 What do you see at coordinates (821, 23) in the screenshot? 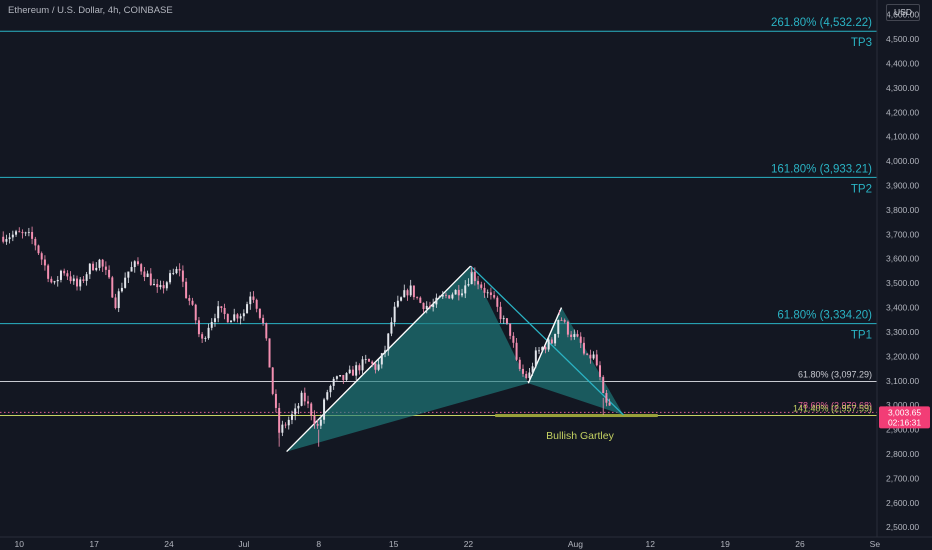
I see `fib-level-label: 261.80% (4,532.22)` at bounding box center [821, 23].